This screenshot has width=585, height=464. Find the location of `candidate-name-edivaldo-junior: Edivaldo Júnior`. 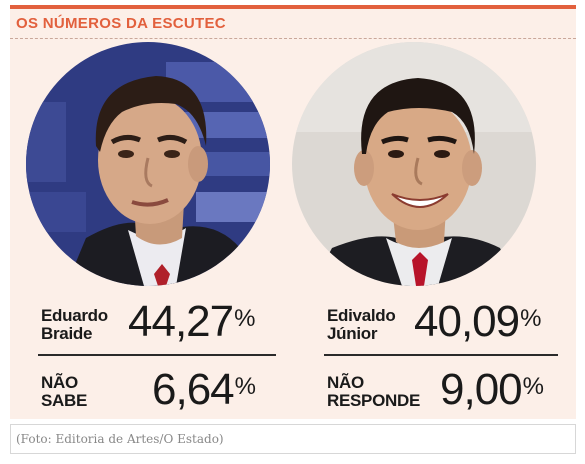

candidate-name-edivaldo-junior: Edivaldo Júnior is located at coordinates (361, 324).